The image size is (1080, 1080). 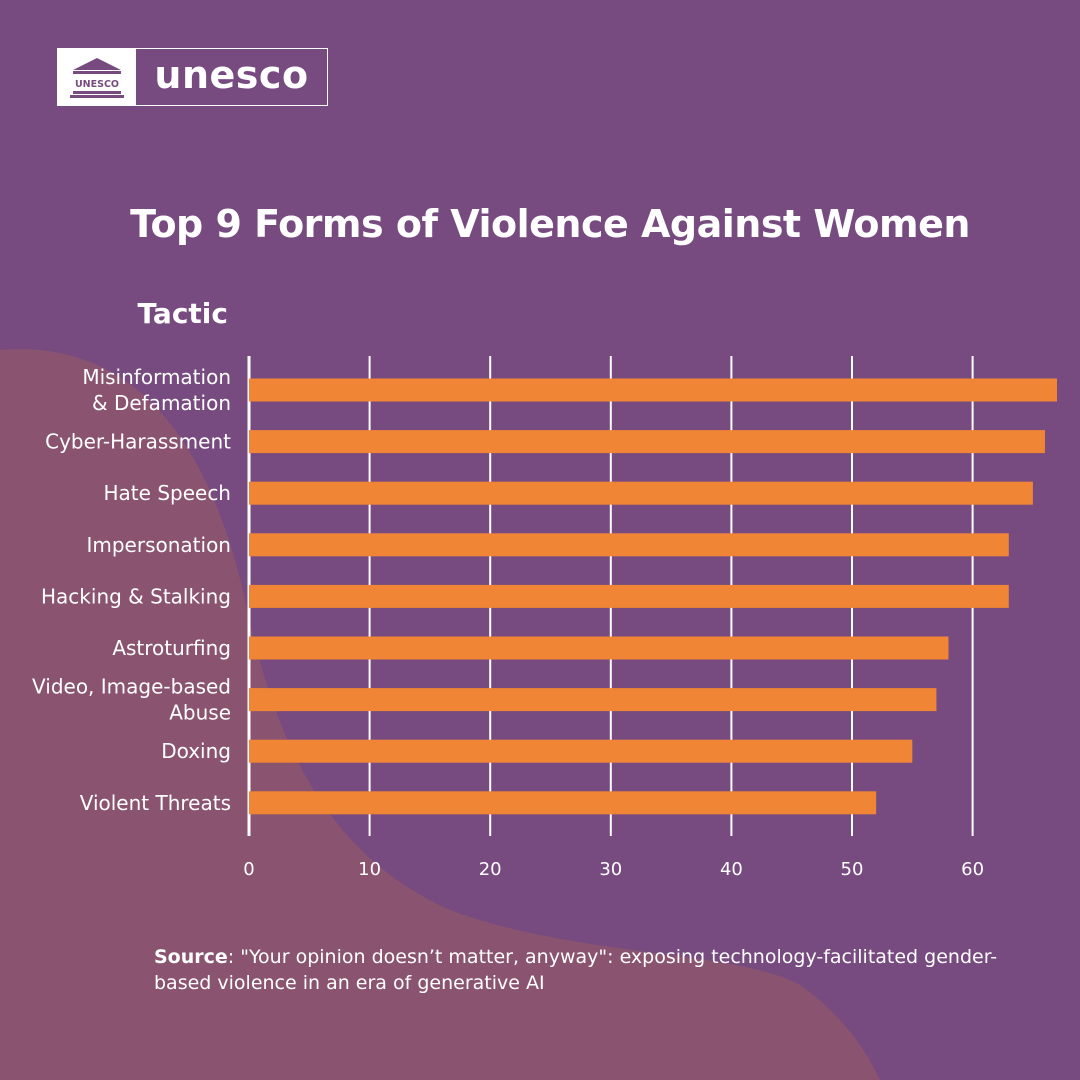 I want to click on category-label: Astroturfing, so click(x=171, y=648).